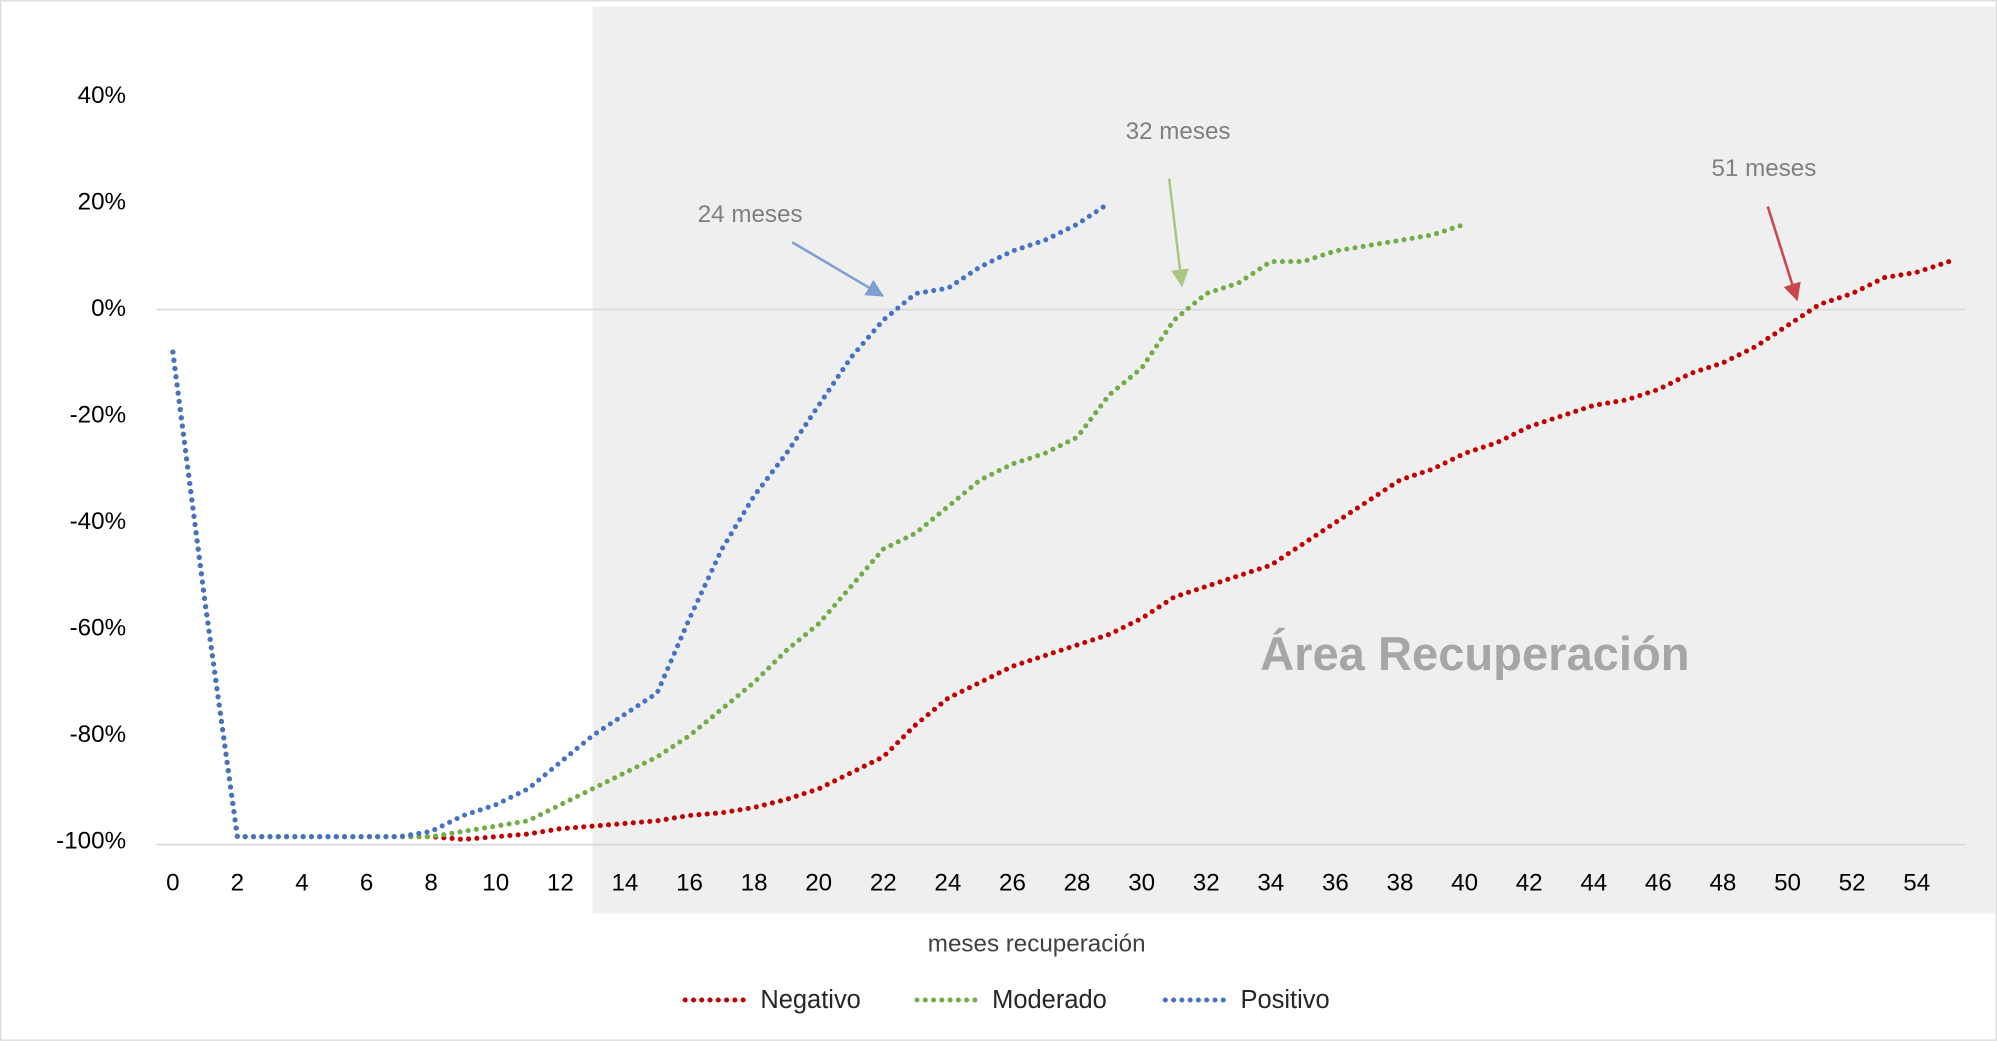 This screenshot has width=1997, height=1041. Describe the element at coordinates (1474, 653) in the screenshot. I see `recovery-area-label: Área Recuperación` at that location.